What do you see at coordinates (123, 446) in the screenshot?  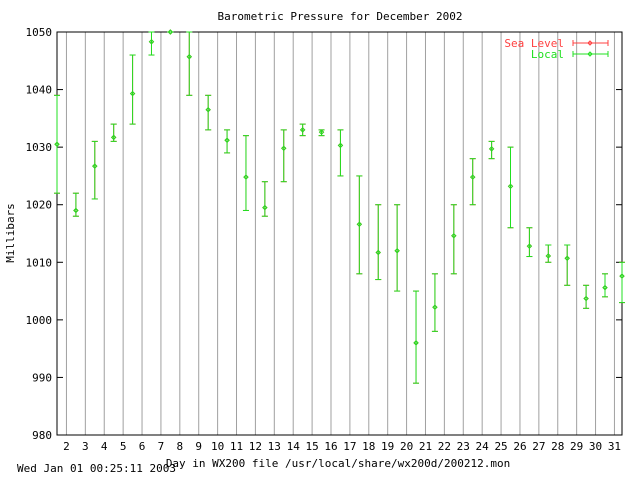 I see `x-tick-label: 5` at bounding box center [123, 446].